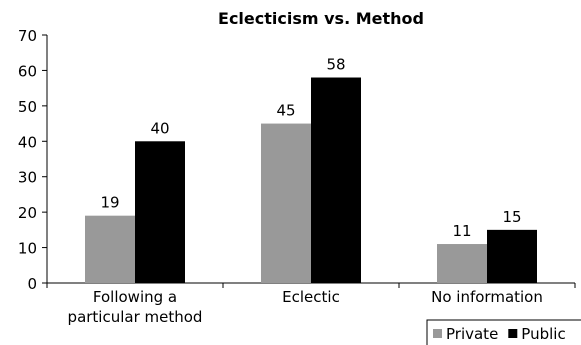  I want to click on data-label: 40, so click(159, 128).